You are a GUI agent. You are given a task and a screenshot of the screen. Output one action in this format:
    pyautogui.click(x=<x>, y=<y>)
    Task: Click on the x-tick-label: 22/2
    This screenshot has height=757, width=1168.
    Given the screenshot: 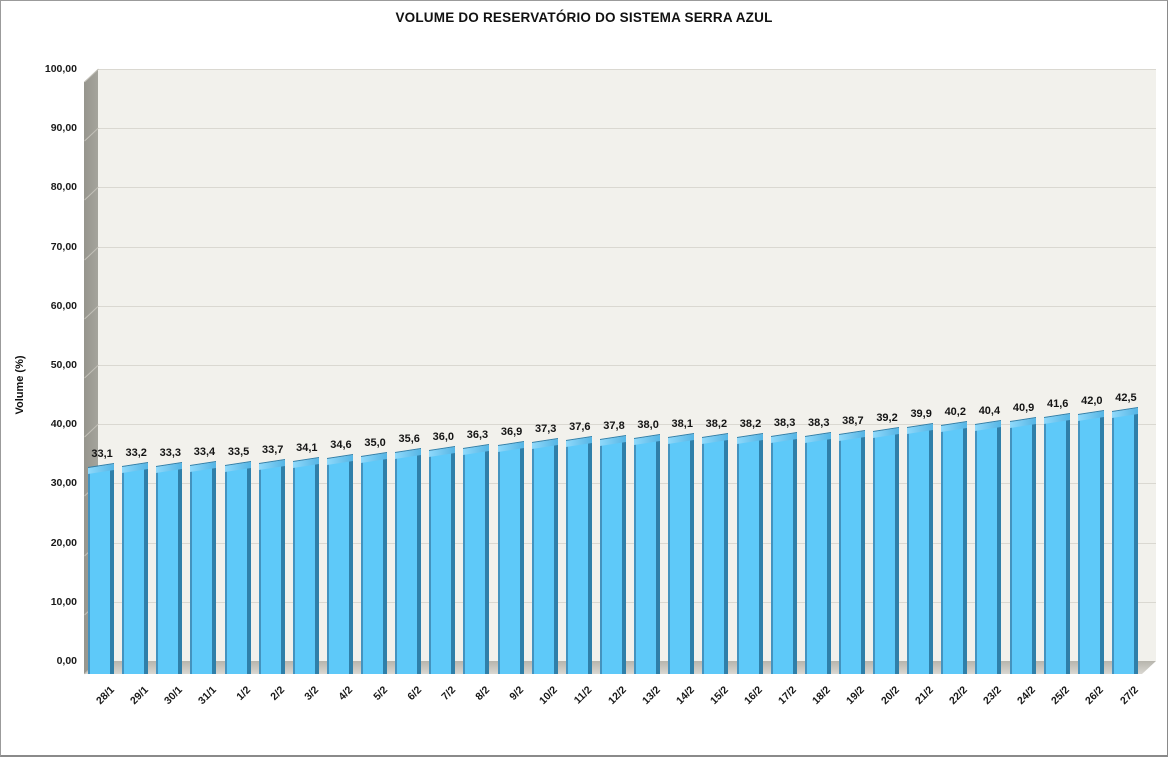 What is the action you would take?
    pyautogui.click(x=958, y=695)
    